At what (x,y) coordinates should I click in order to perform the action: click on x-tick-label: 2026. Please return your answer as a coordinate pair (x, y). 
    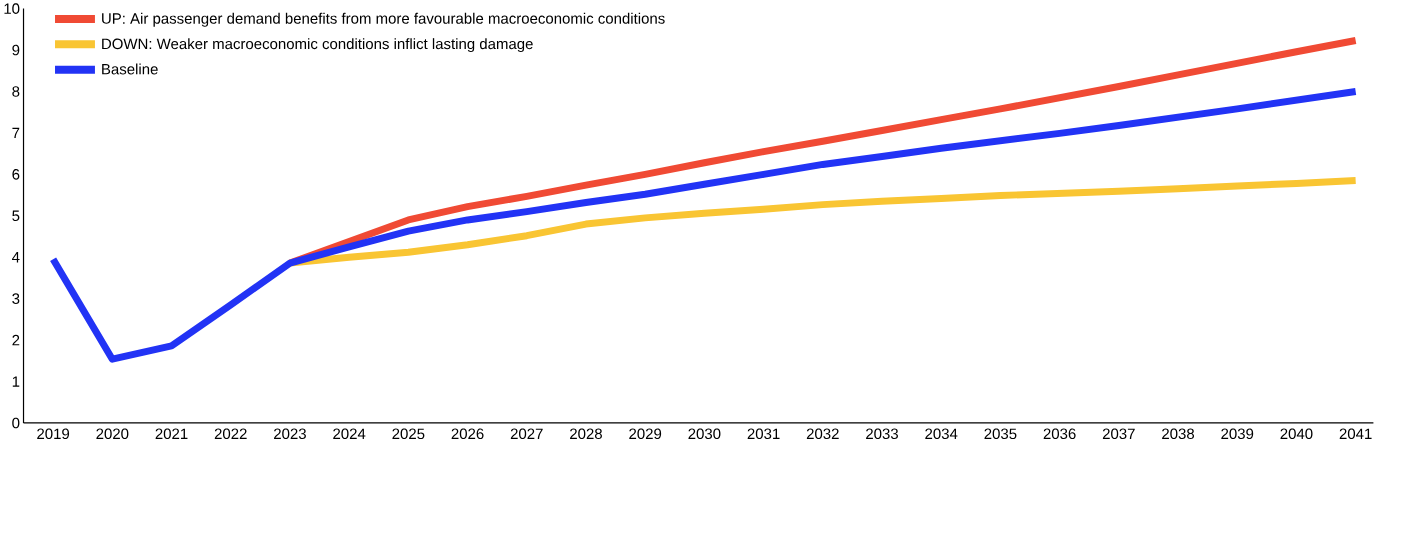
    Looking at the image, I should click on (467, 434).